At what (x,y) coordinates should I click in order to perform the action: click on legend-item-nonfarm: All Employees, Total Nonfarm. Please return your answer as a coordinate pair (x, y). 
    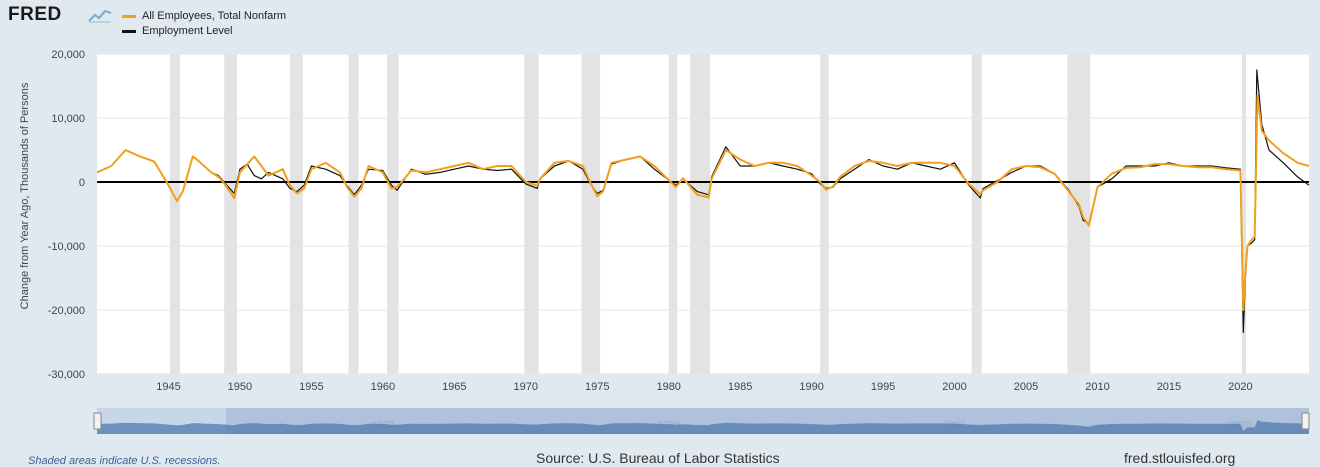
    Looking at the image, I should click on (204, 16).